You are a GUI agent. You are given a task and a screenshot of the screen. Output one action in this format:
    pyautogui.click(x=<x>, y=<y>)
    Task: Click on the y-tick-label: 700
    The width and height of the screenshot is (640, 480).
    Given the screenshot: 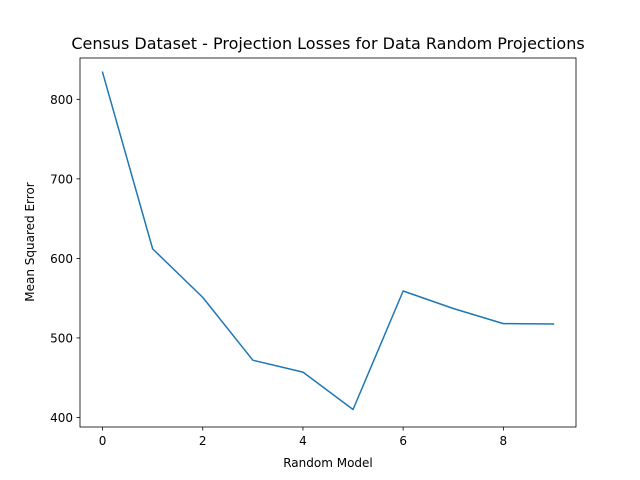 What is the action you would take?
    pyautogui.click(x=61, y=179)
    